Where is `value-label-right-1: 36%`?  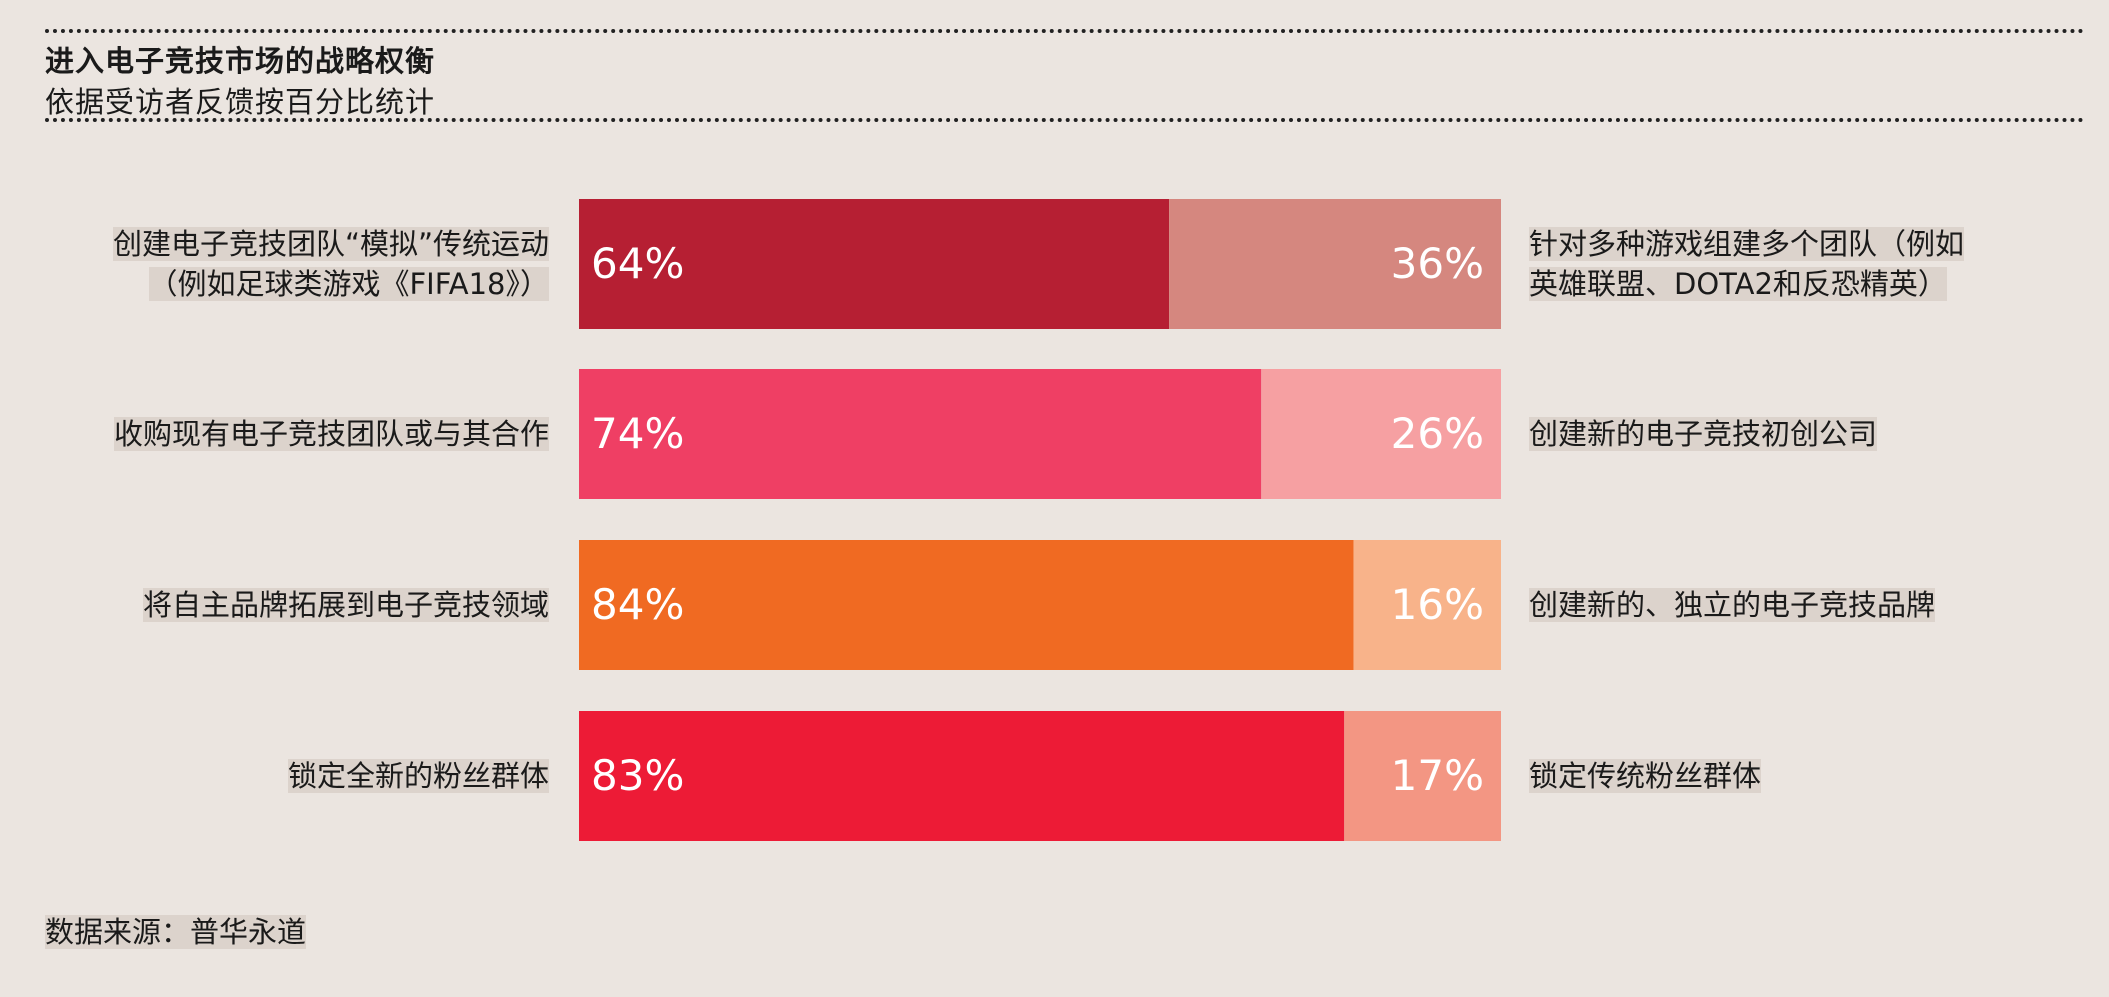 value-label-right-1: 36% is located at coordinates (1437, 263).